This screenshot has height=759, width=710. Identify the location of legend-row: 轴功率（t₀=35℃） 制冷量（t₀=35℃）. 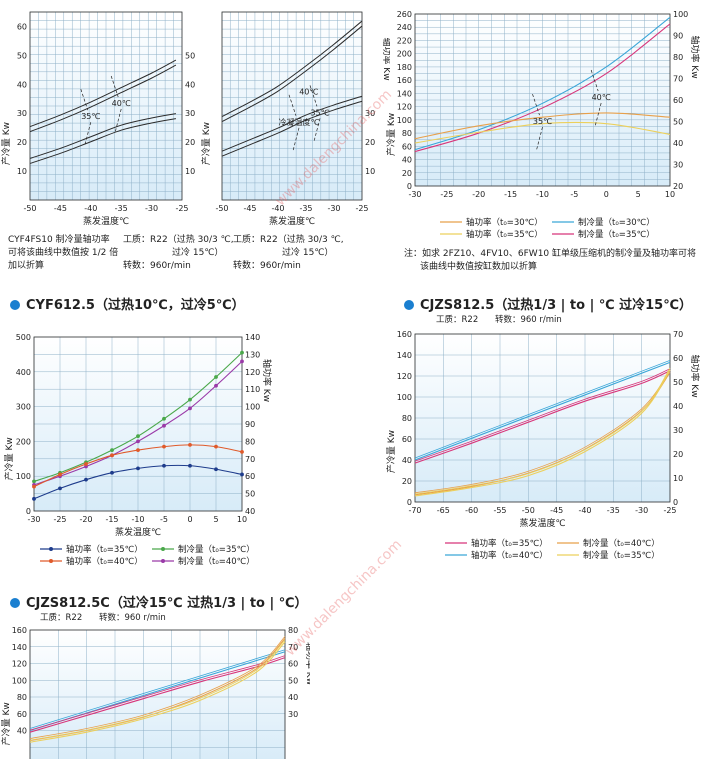
(552, 234).